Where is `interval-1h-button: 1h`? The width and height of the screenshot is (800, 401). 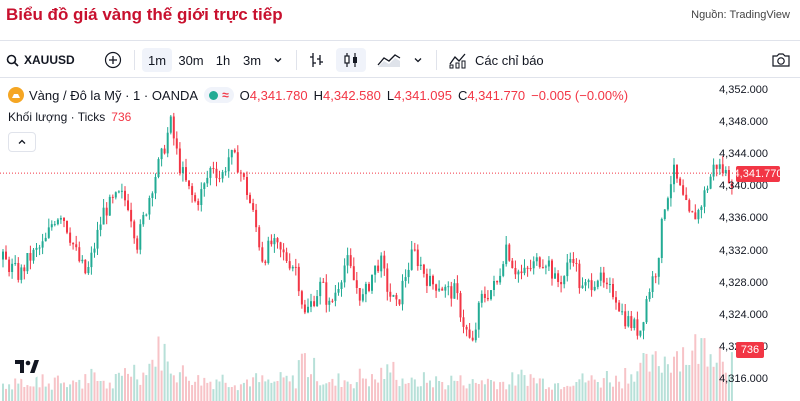
interval-1h-button: 1h is located at coordinates (223, 60).